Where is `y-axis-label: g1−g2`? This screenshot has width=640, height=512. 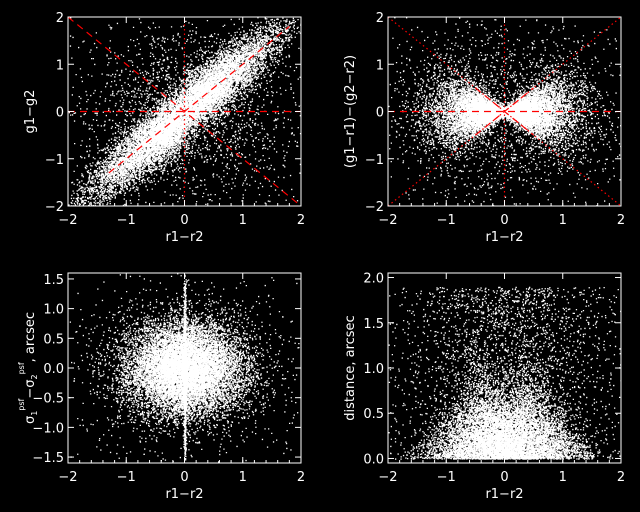 y-axis-label: g1−g2 is located at coordinates (30, 112).